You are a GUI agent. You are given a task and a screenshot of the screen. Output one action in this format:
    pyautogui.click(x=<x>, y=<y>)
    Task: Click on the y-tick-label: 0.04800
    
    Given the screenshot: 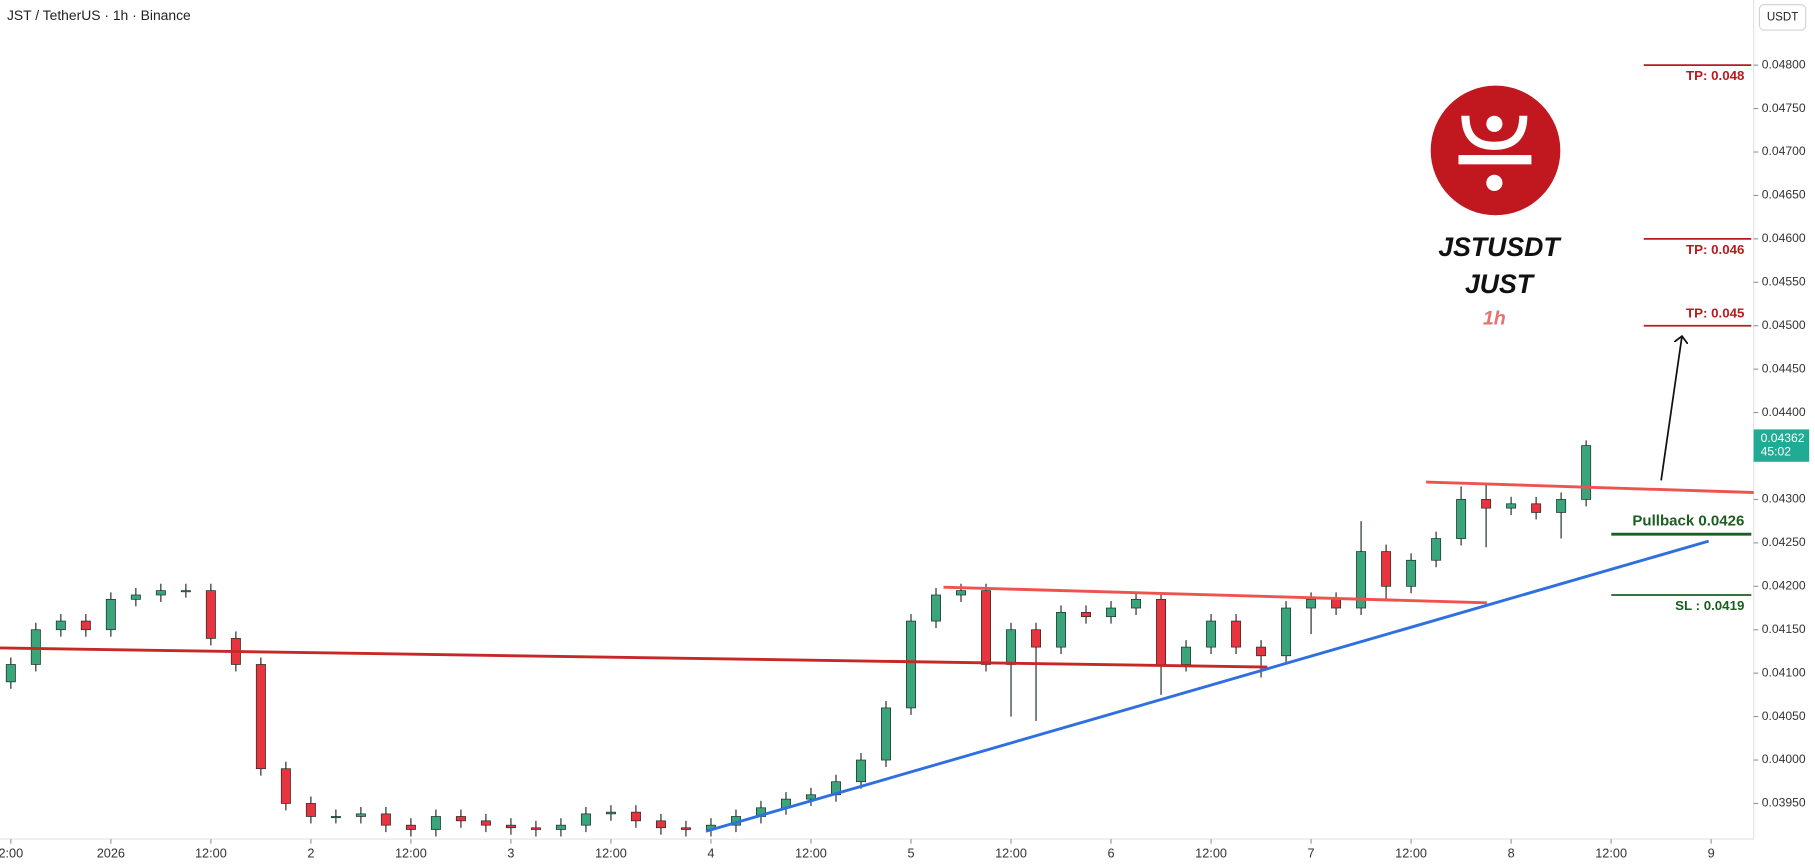 What is the action you would take?
    pyautogui.click(x=1784, y=64)
    